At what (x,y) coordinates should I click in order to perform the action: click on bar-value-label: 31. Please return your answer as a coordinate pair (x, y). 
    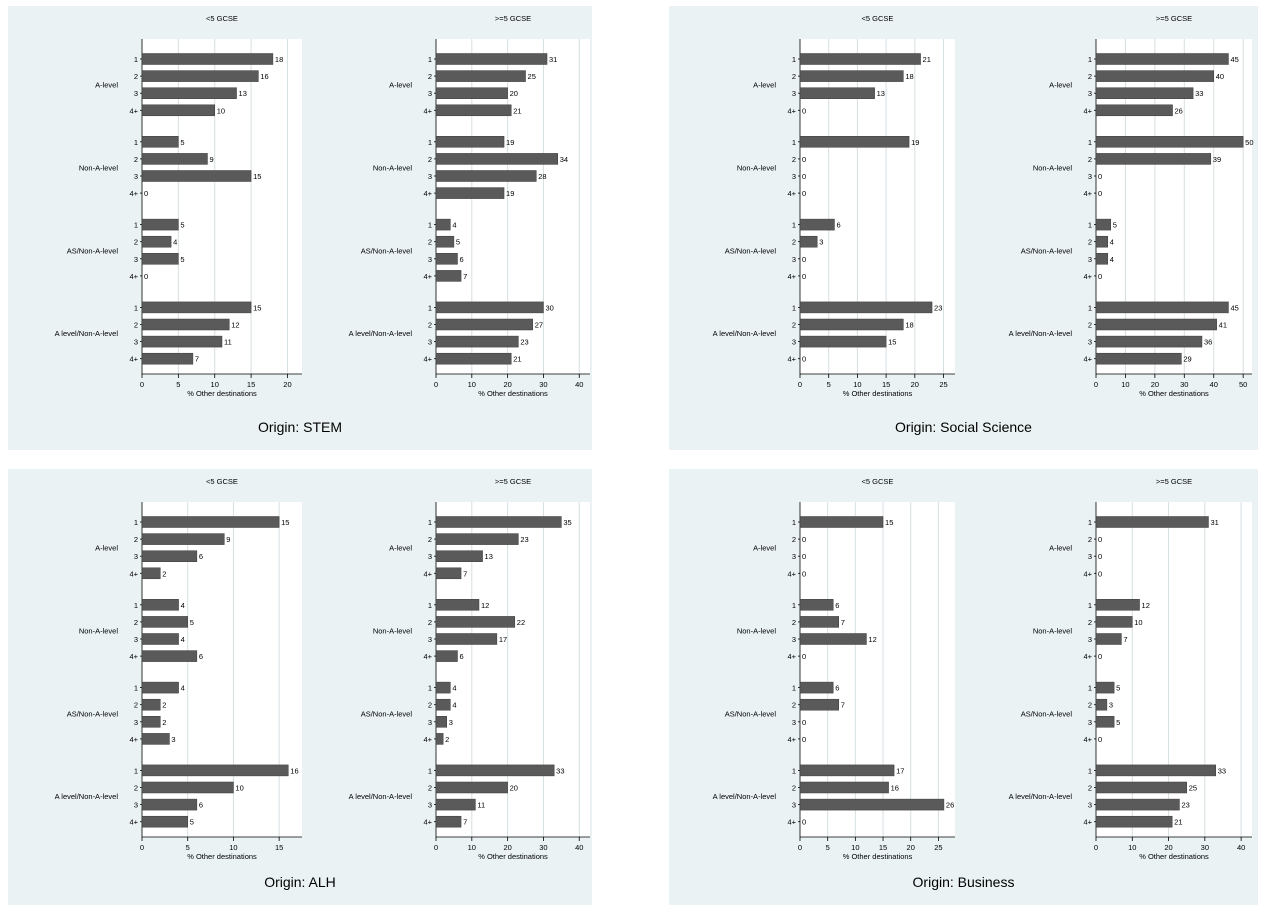
    Looking at the image, I should click on (553, 59).